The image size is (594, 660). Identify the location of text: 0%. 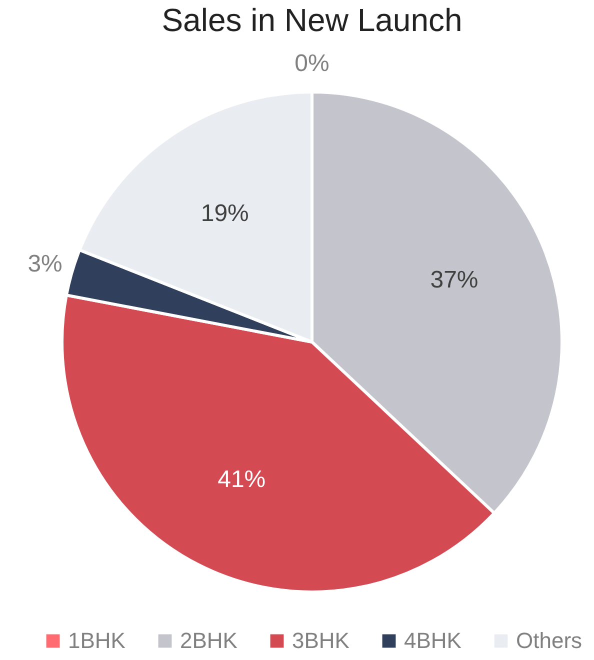
(312, 63).